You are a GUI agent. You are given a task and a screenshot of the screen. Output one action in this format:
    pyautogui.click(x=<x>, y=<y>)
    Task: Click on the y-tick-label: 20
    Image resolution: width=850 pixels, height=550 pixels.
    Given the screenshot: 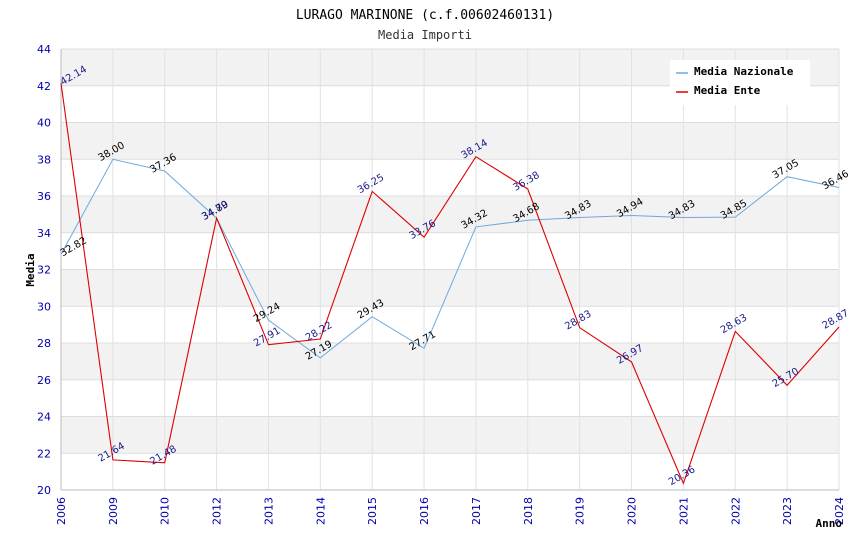 What is the action you would take?
    pyautogui.click(x=44, y=490)
    